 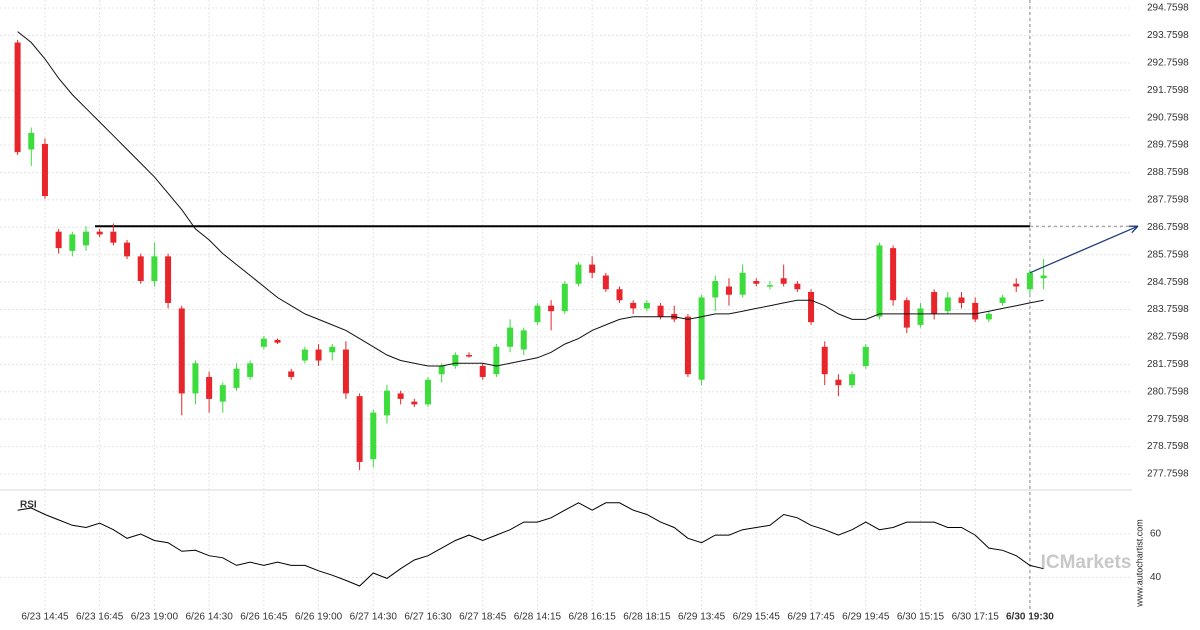 What do you see at coordinates (1168, 8) in the screenshot?
I see `y-tick-label: 294.7598` at bounding box center [1168, 8].